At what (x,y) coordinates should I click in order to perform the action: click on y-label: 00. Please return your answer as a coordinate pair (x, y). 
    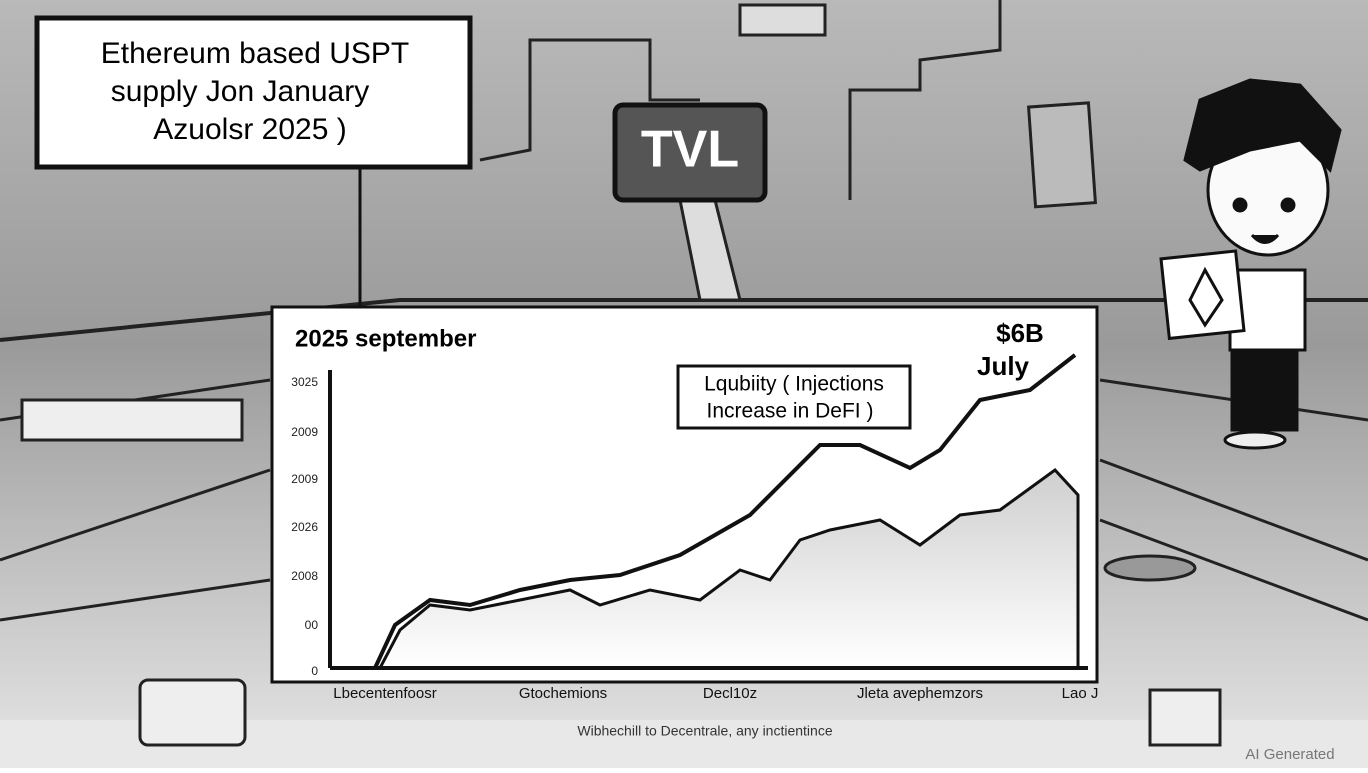
    Looking at the image, I should click on (312, 625).